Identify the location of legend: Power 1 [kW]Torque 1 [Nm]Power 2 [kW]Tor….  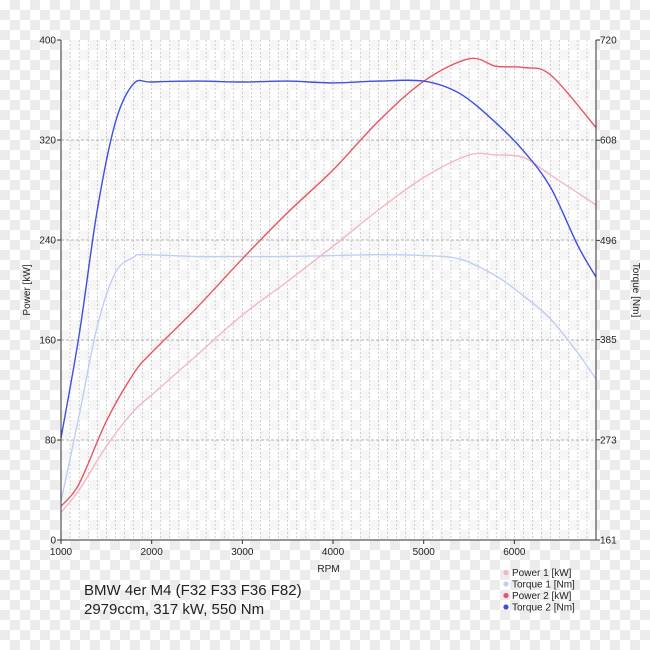
(539, 591).